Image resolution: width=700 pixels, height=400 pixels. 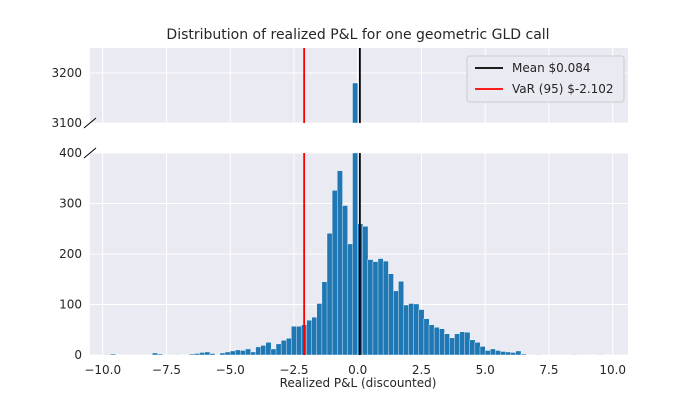 I want to click on lower-y-tick-label: 100, so click(x=70, y=305).